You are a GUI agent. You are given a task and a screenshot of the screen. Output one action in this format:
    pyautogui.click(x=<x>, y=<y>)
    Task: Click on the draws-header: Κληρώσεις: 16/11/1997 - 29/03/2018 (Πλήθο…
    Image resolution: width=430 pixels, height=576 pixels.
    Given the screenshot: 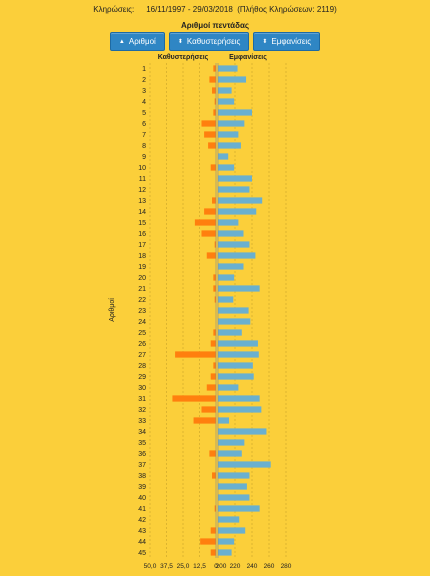 What is the action you would take?
    pyautogui.click(x=215, y=9)
    